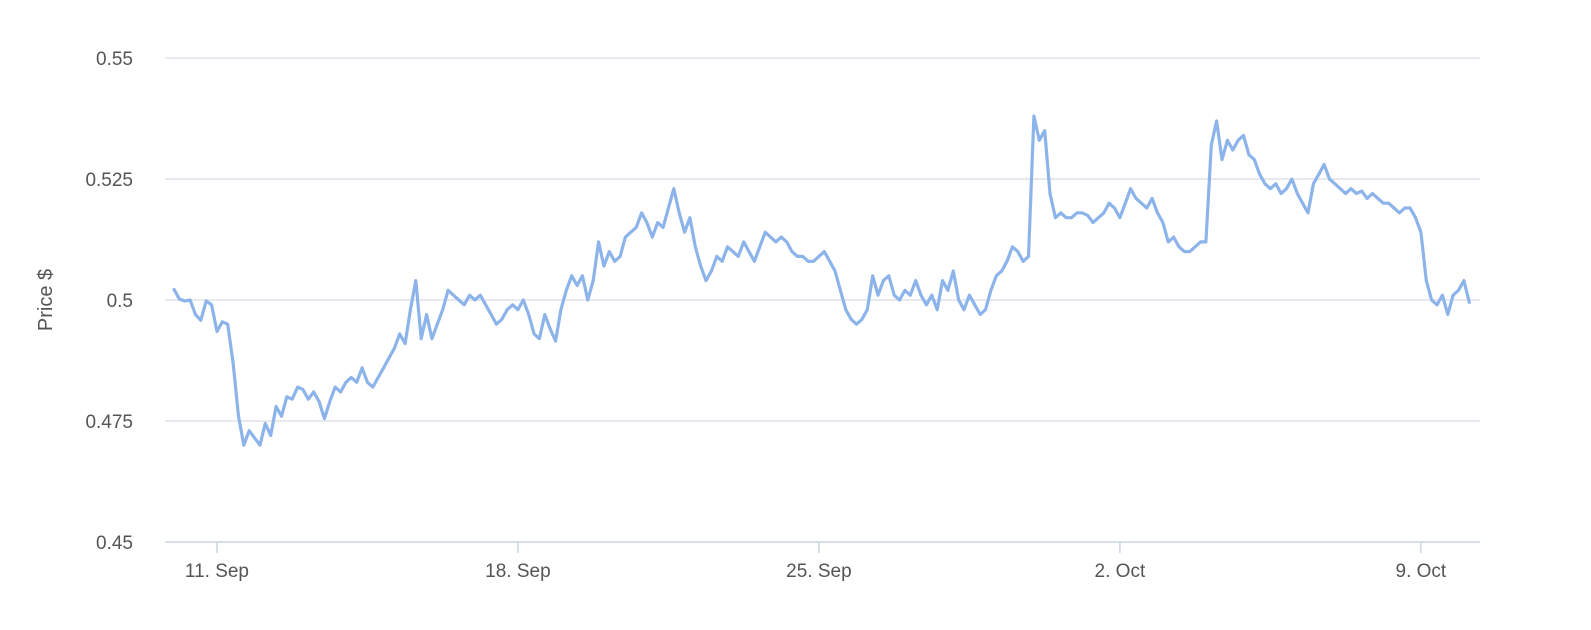 This screenshot has height=630, width=1591. Describe the element at coordinates (46, 300) in the screenshot. I see `y-axis-title: Price $` at that location.